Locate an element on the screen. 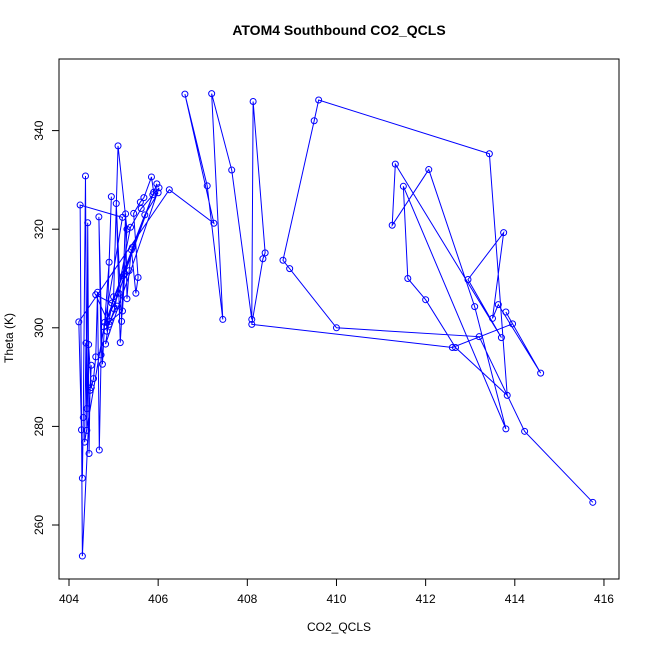 The width and height of the screenshot is (650, 650). y-tick-label: 300 is located at coordinates (39, 327).